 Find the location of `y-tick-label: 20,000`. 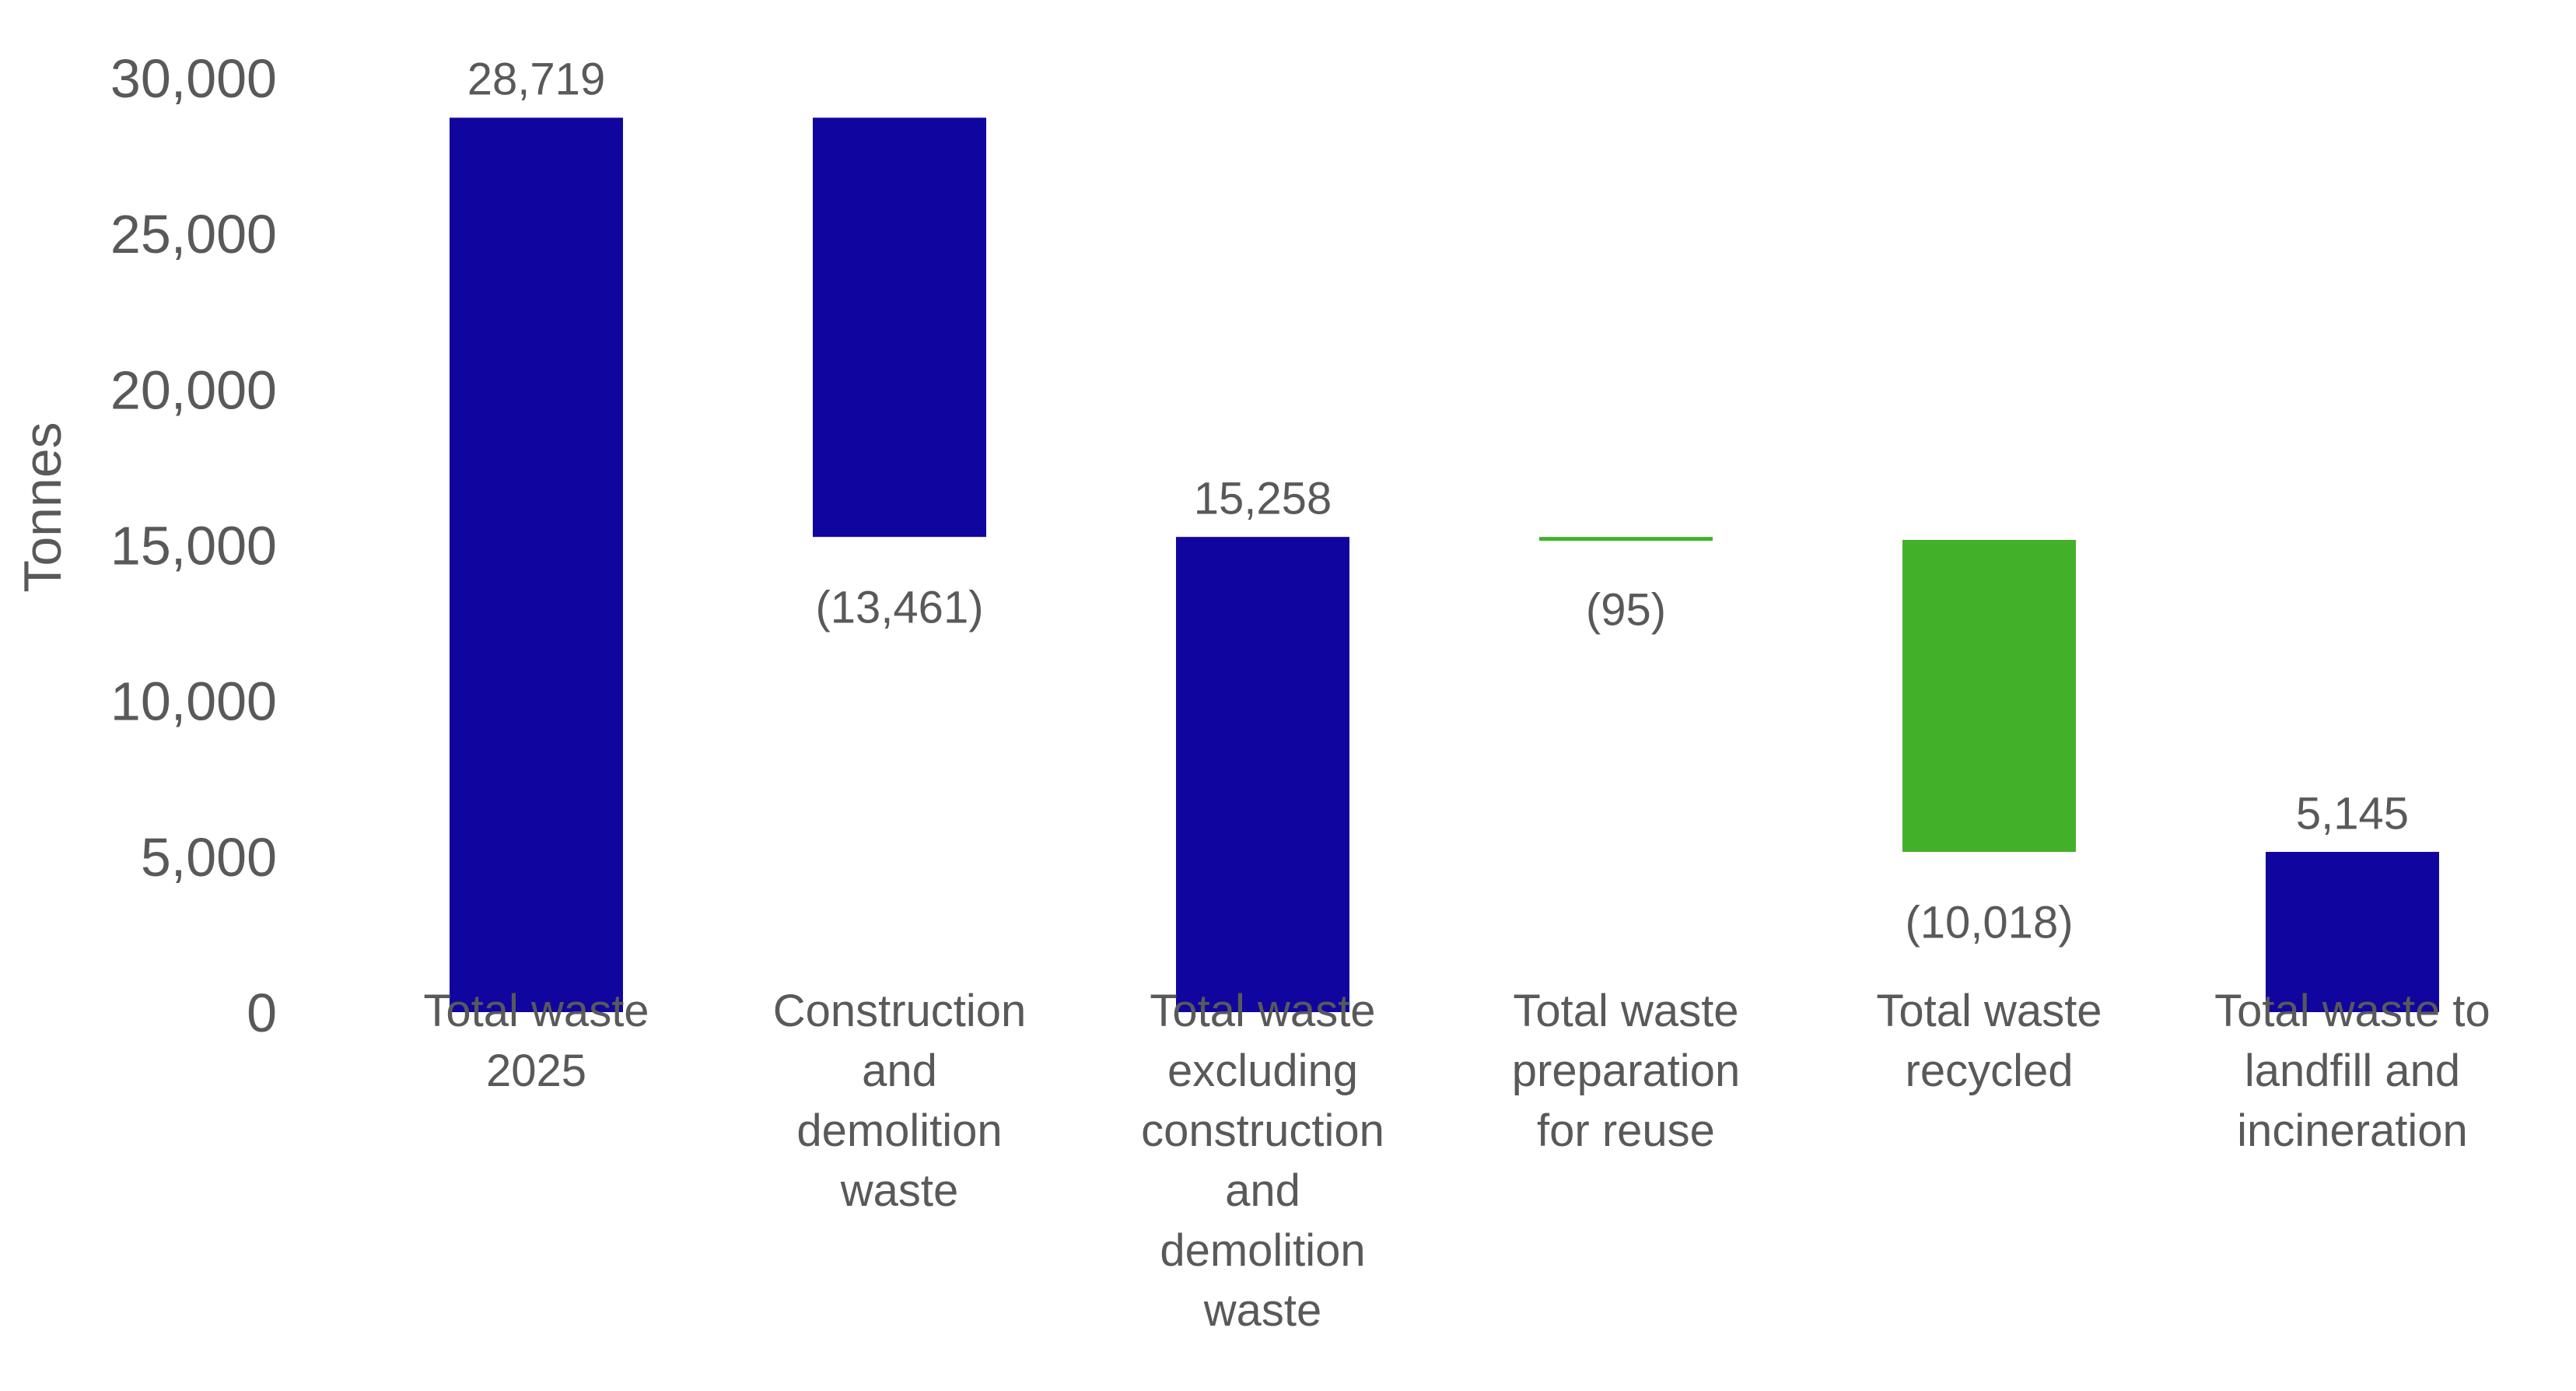

y-tick-label: 20,000 is located at coordinates (194, 389).